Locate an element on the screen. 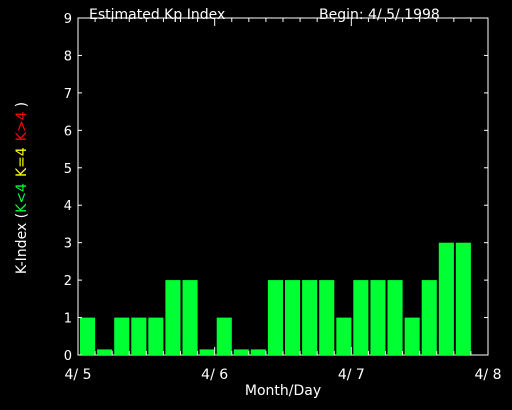 The image size is (512, 410). y-axis-label-suffix: ) is located at coordinates (22, 104).